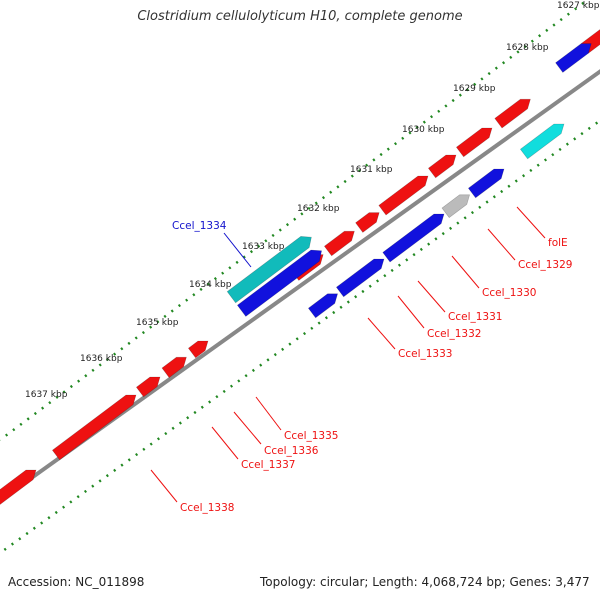  I want to click on gene-label-ccel-1337: Ccel_1337, so click(268, 465).